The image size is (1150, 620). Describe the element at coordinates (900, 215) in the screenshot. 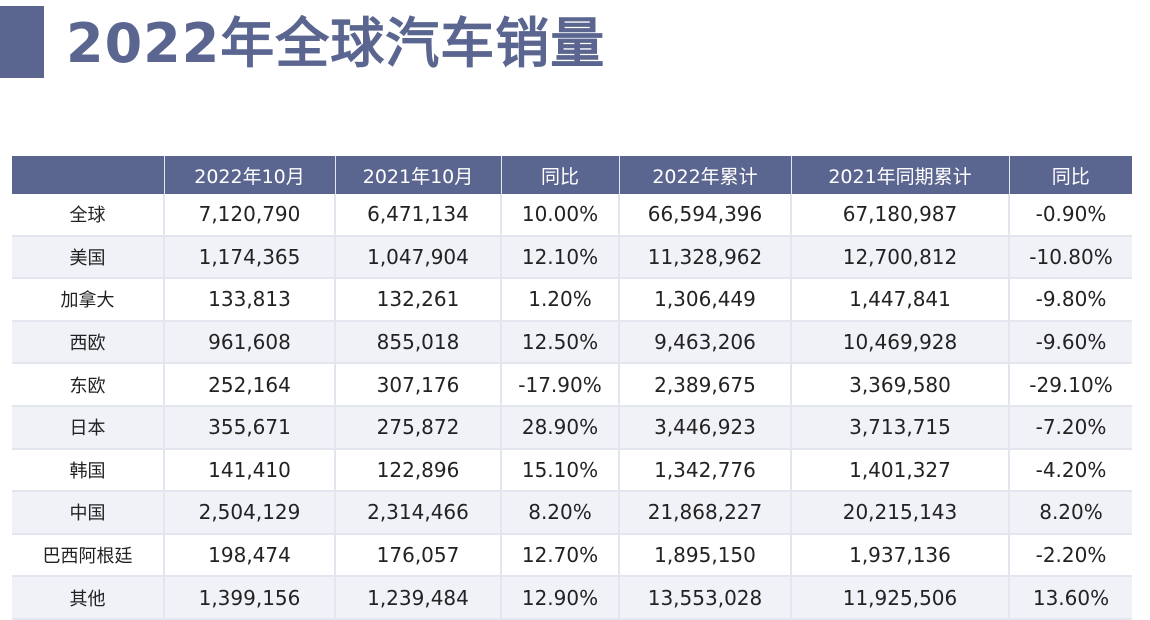

I see `cell-ytd-2021: 67,180,987` at that location.